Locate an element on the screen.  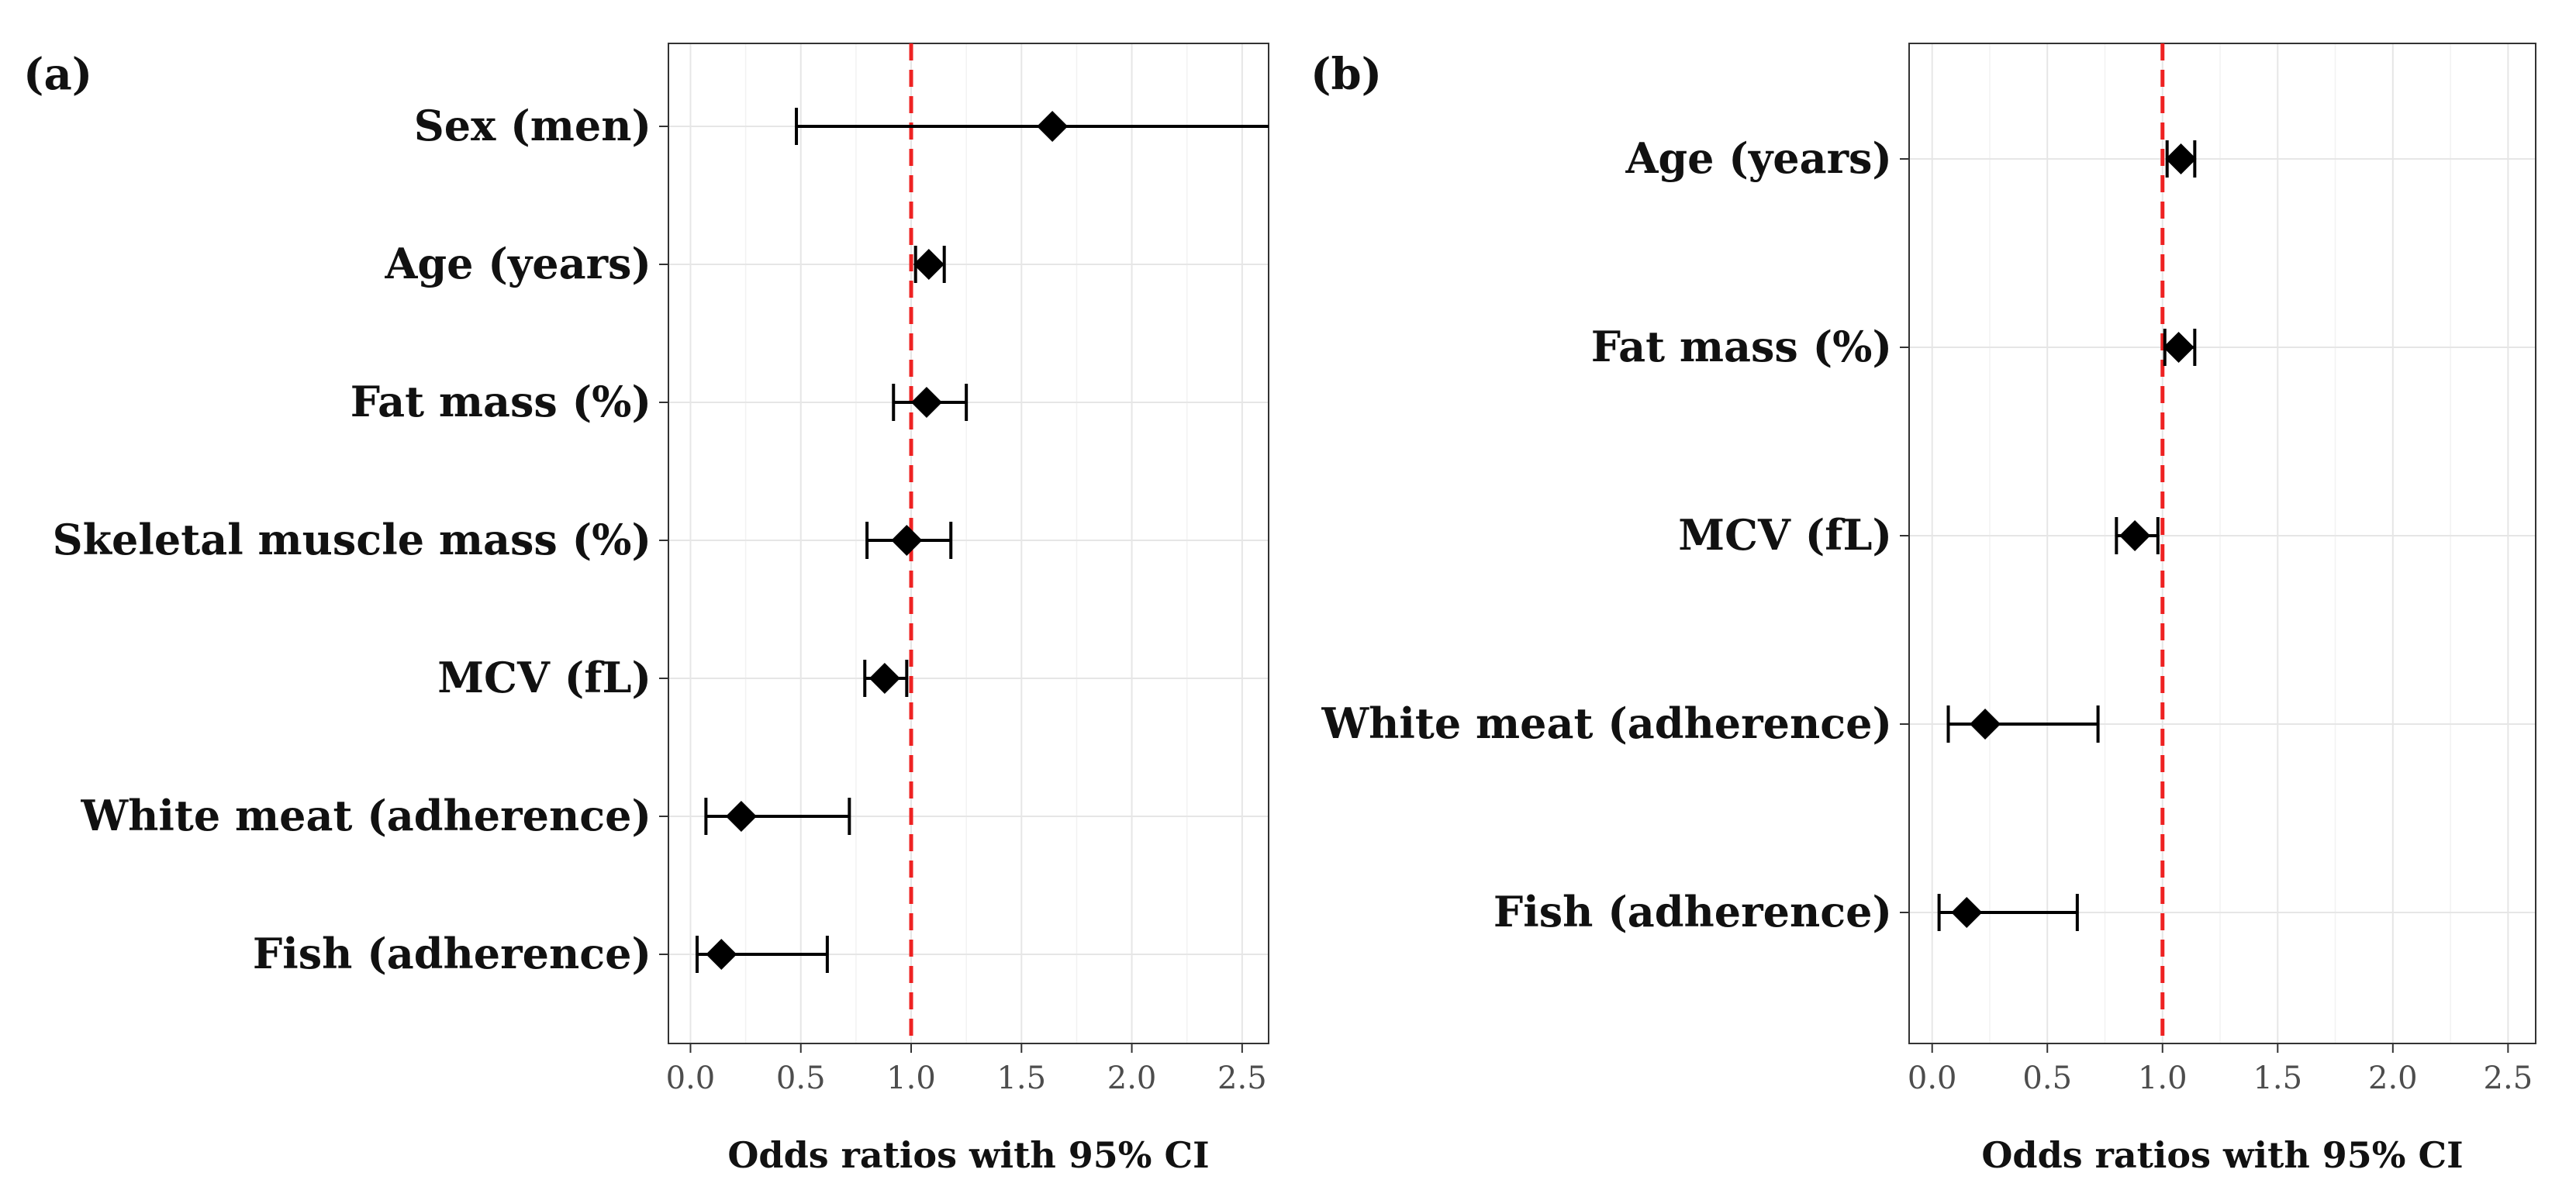
panel-label: (a) is located at coordinates (58, 74).